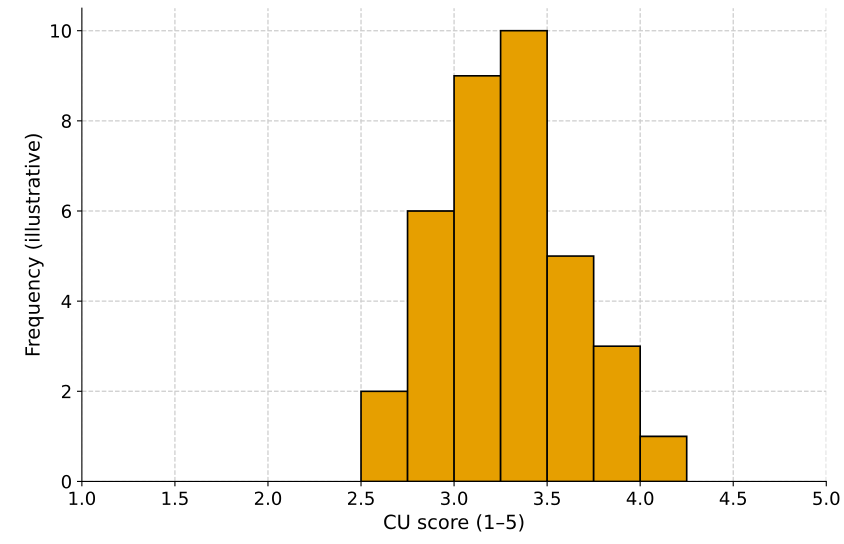  I want to click on x-tick-label: 3.0, so click(454, 498).